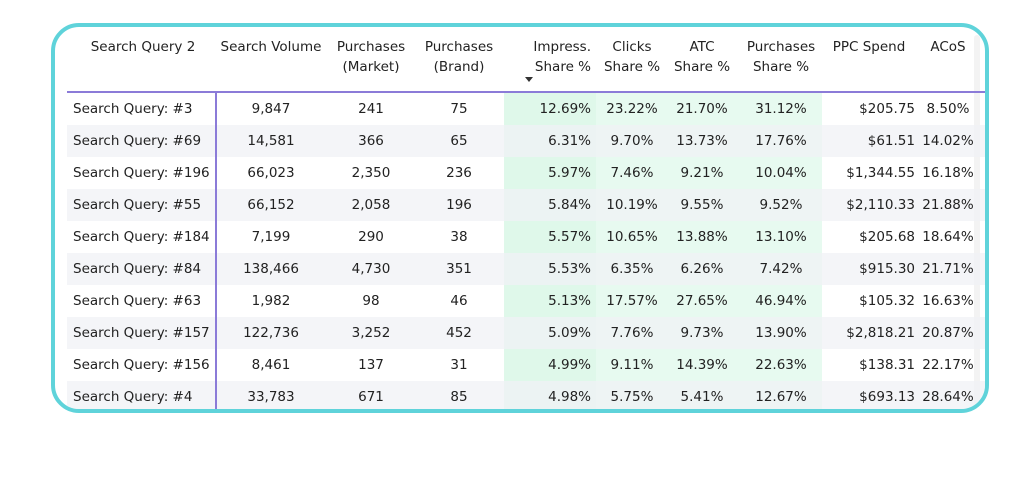 The image size is (1024, 502). I want to click on cell-purch_market: 671, so click(371, 397).